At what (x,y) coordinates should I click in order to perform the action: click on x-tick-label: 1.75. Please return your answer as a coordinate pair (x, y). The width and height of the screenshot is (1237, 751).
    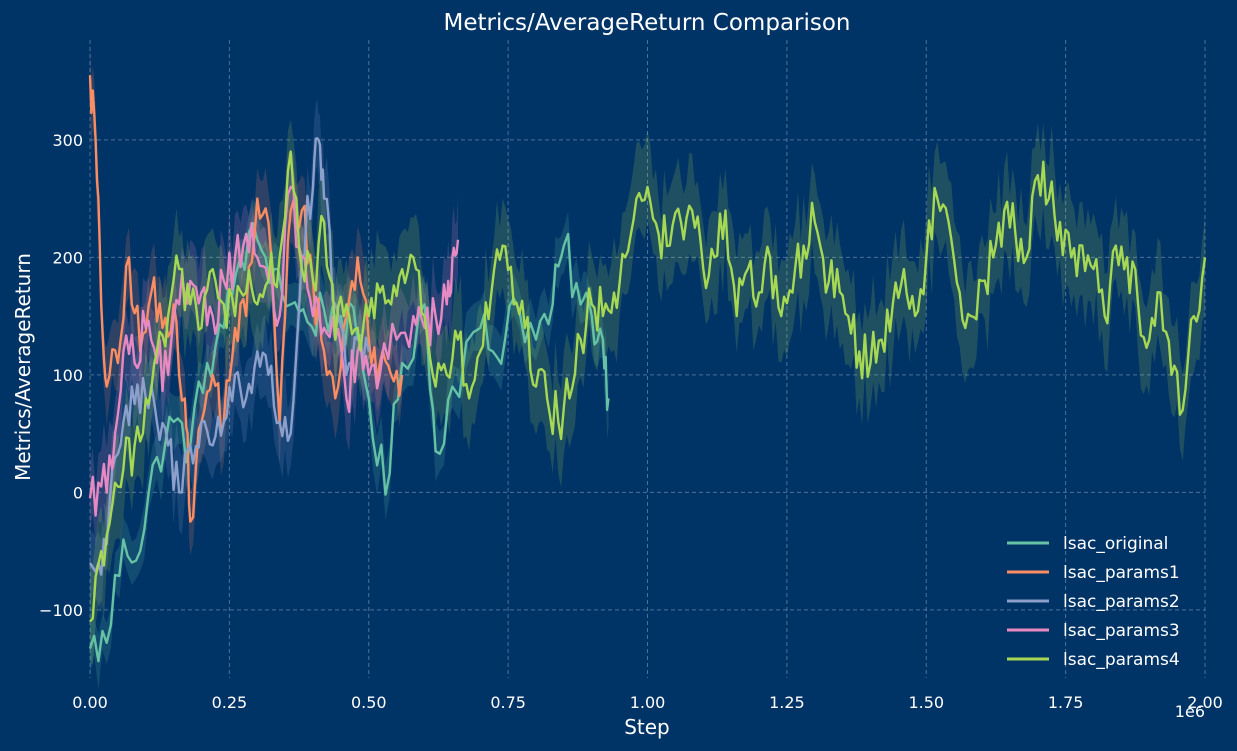
    Looking at the image, I should click on (1066, 702).